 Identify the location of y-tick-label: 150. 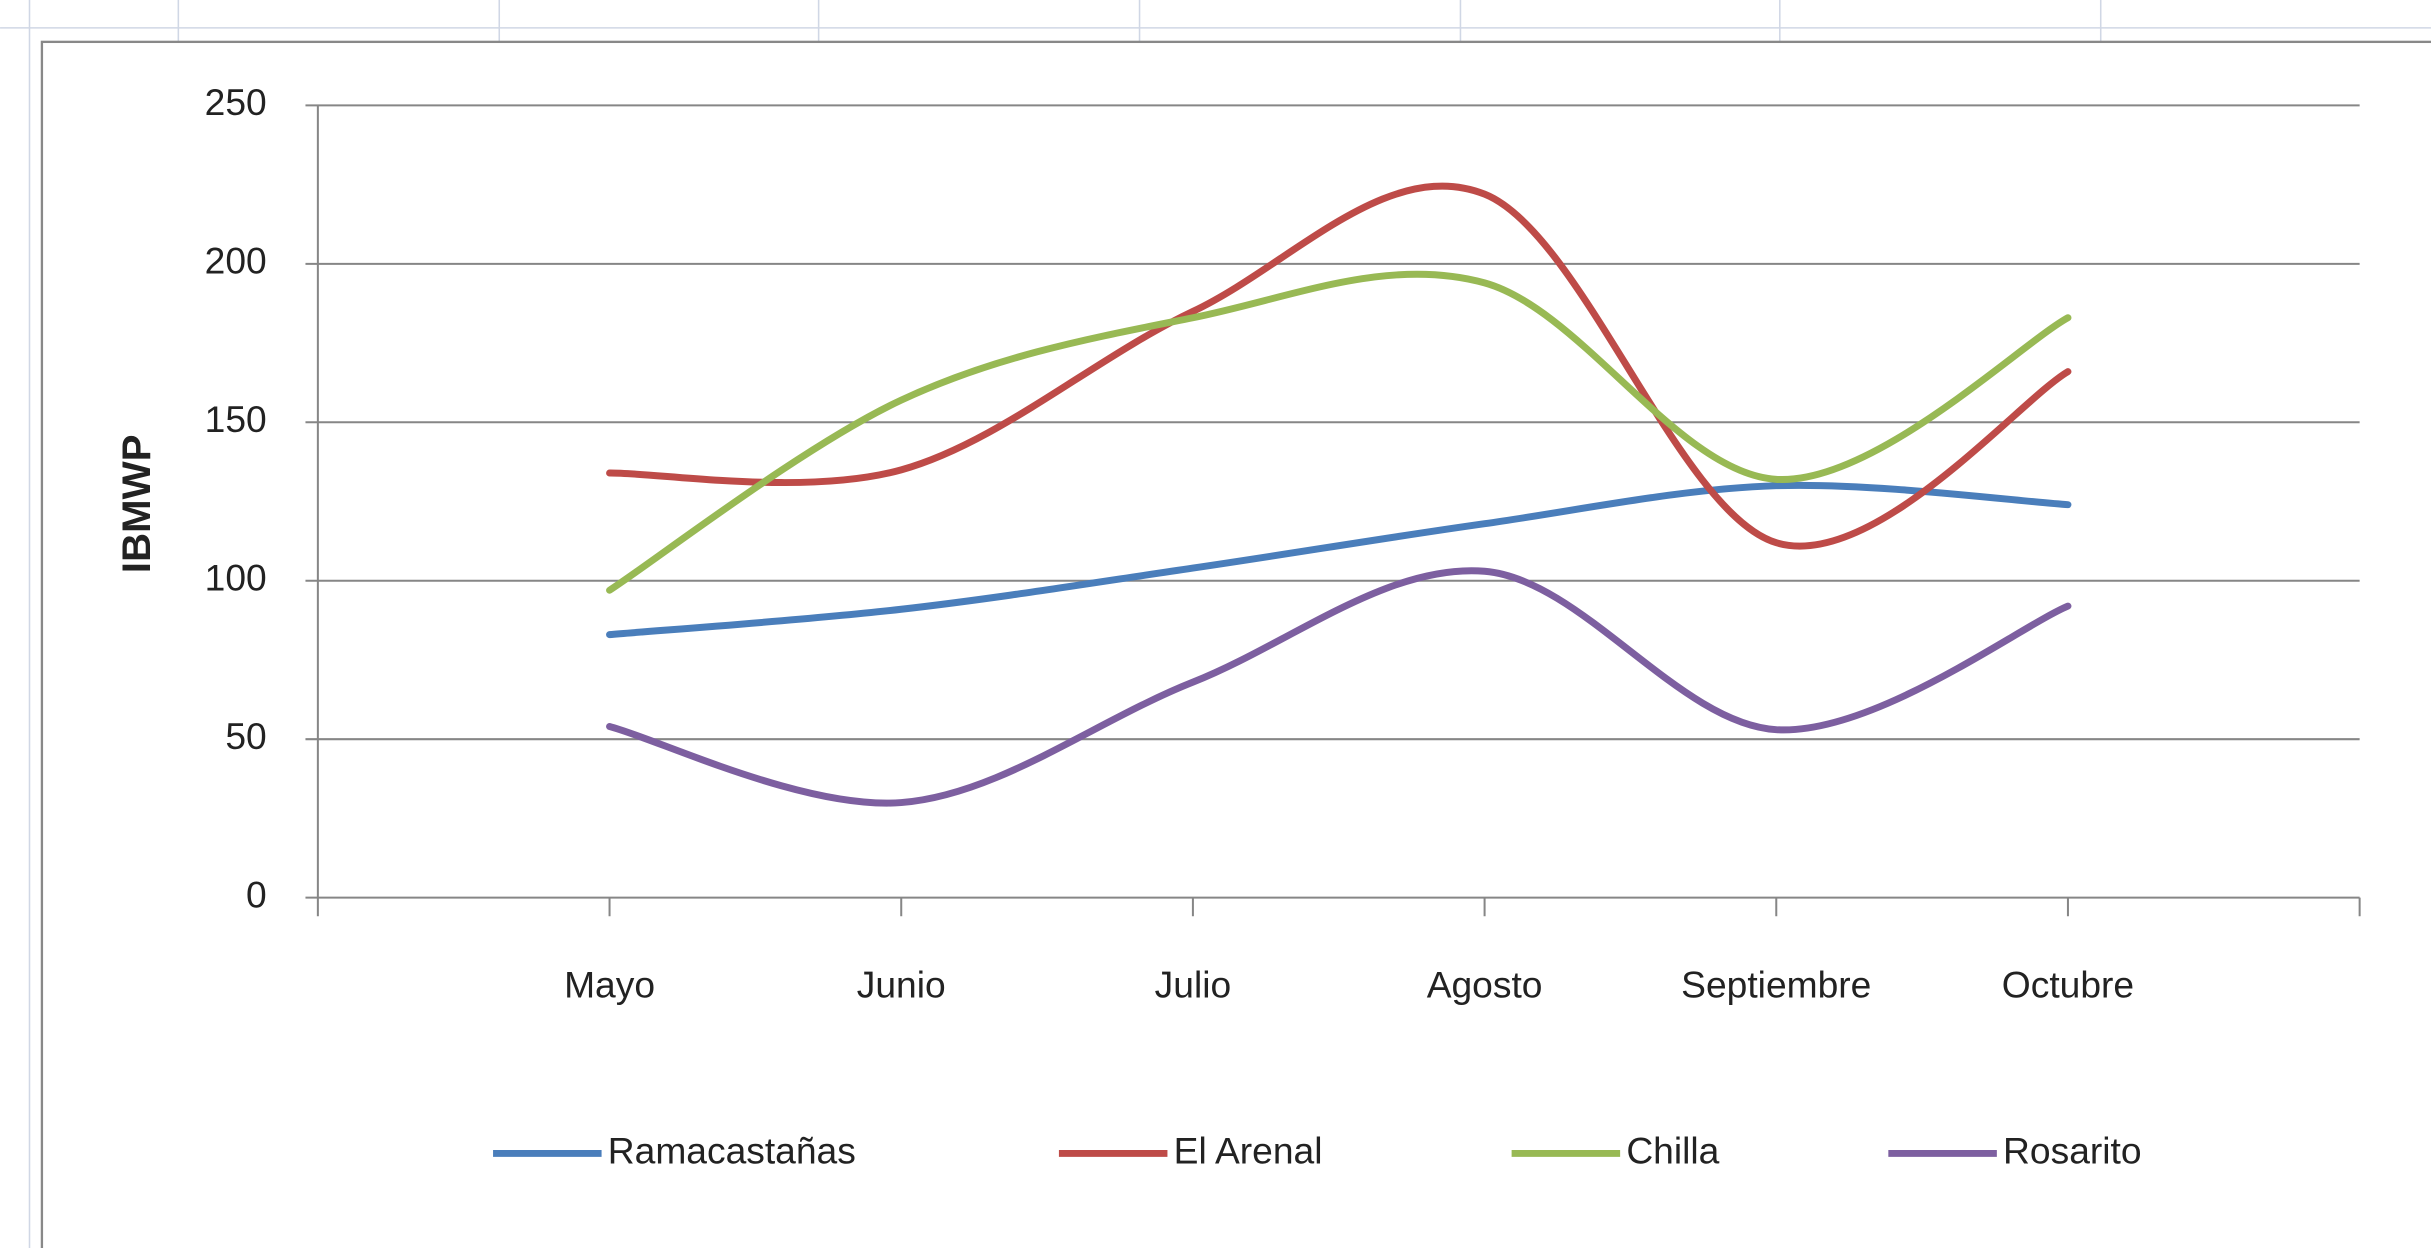
(236, 419).